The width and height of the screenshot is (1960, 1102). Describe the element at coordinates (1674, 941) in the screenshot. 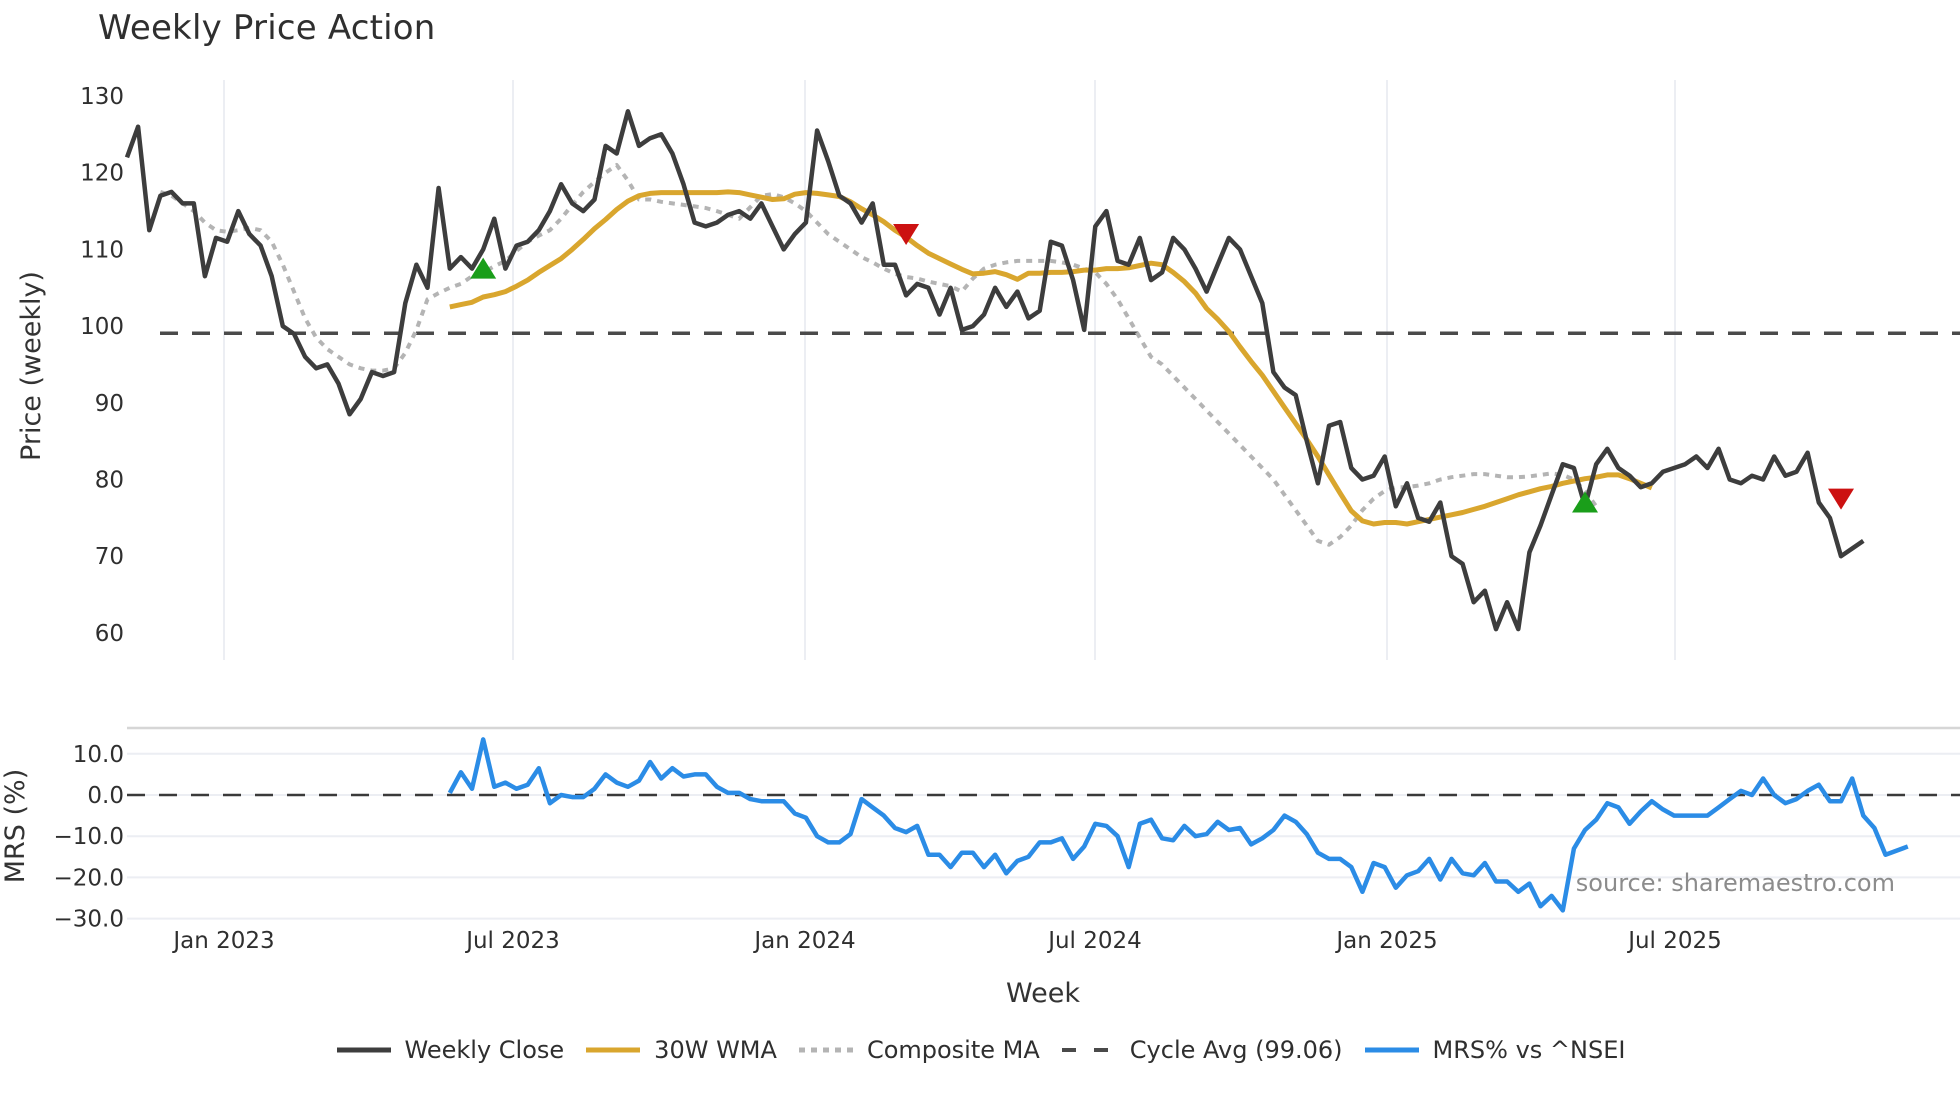

I see `x-tick-label: Jul 2025` at that location.